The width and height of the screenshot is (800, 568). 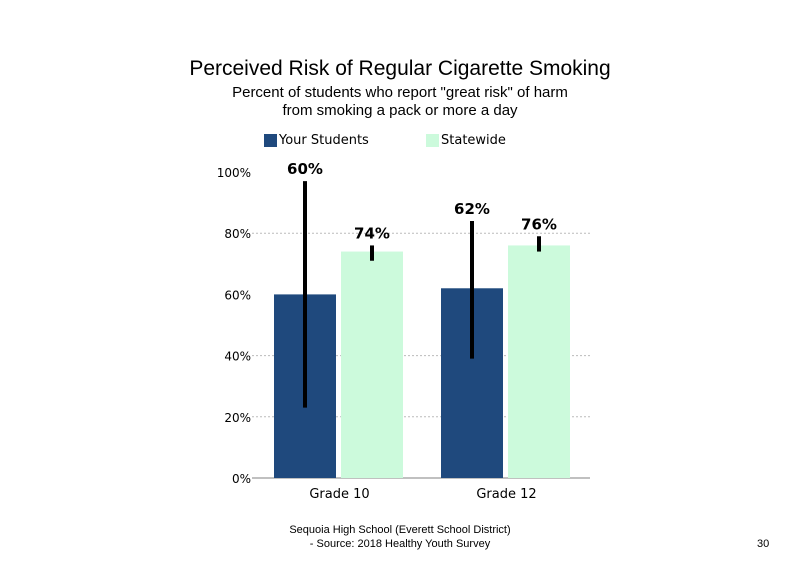 What do you see at coordinates (237, 418) in the screenshot?
I see `y-tick-label: 20%` at bounding box center [237, 418].